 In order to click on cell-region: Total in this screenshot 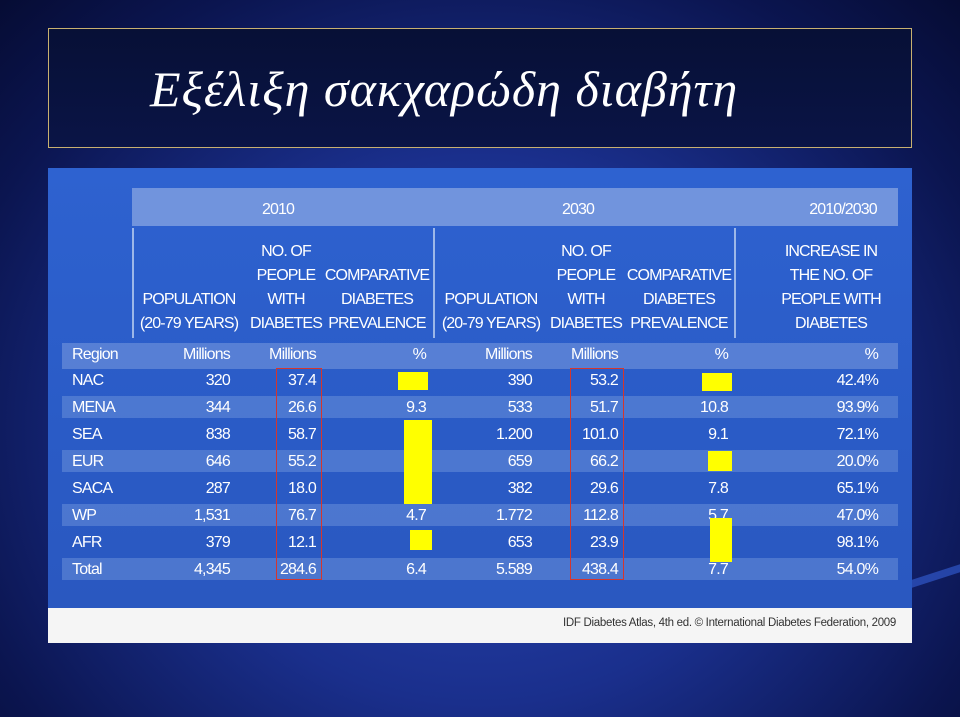, I will do `click(102, 570)`.